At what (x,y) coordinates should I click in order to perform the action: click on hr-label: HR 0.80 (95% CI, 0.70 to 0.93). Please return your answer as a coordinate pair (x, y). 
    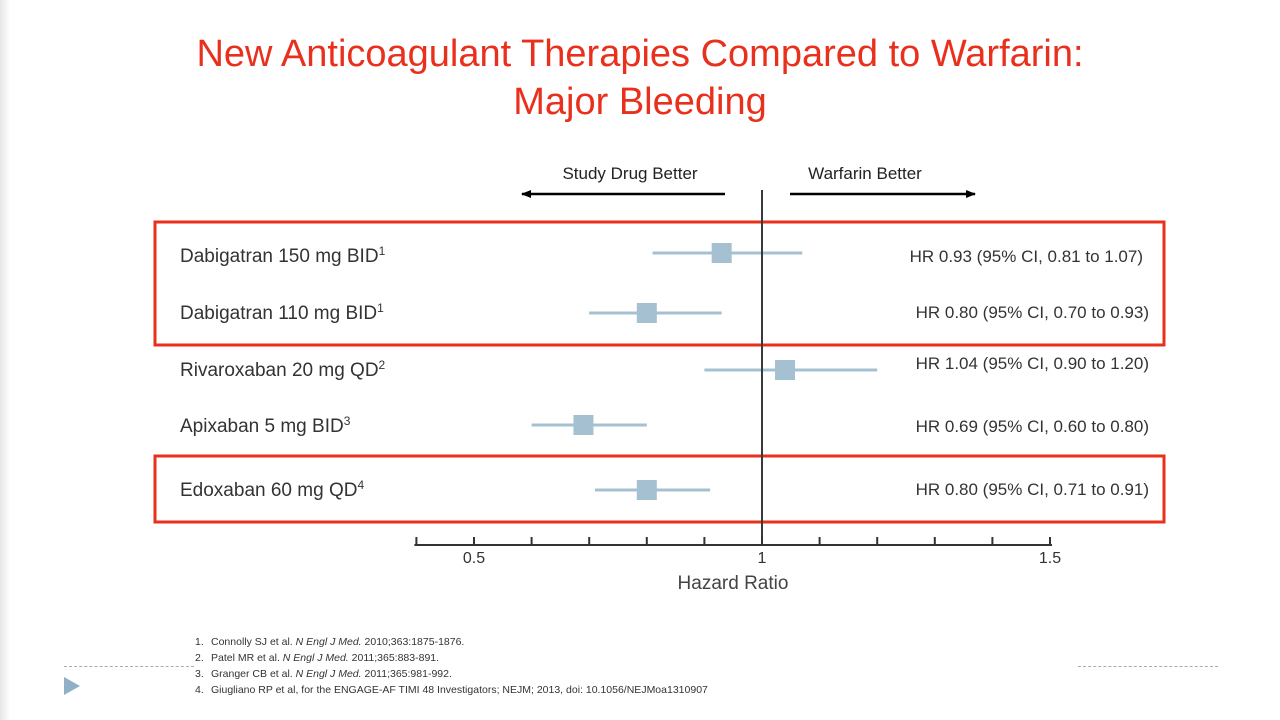
    Looking at the image, I should click on (1032, 312).